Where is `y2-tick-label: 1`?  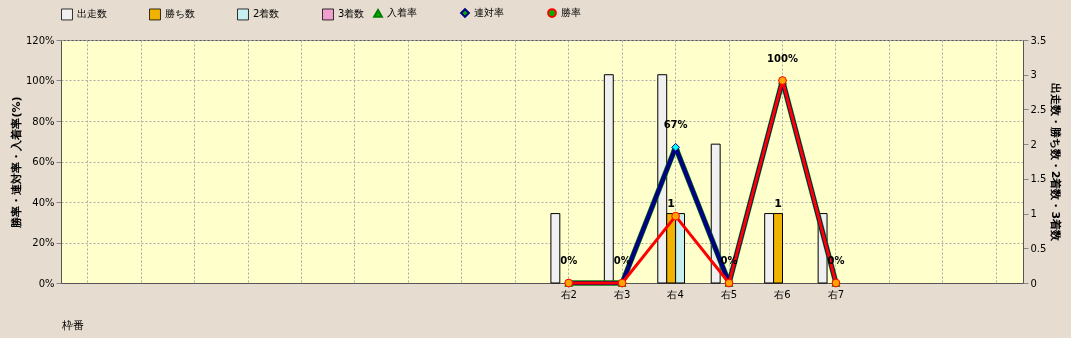 y2-tick-label: 1 is located at coordinates (1033, 214).